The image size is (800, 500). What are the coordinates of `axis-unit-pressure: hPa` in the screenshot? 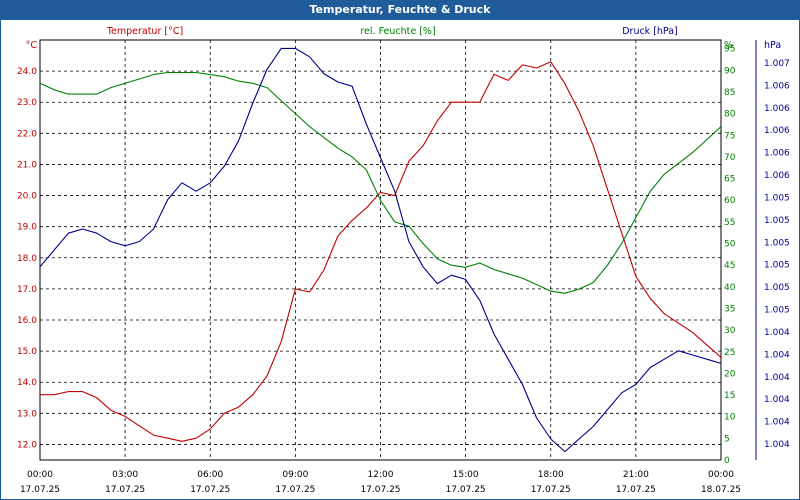 It's located at (772, 45).